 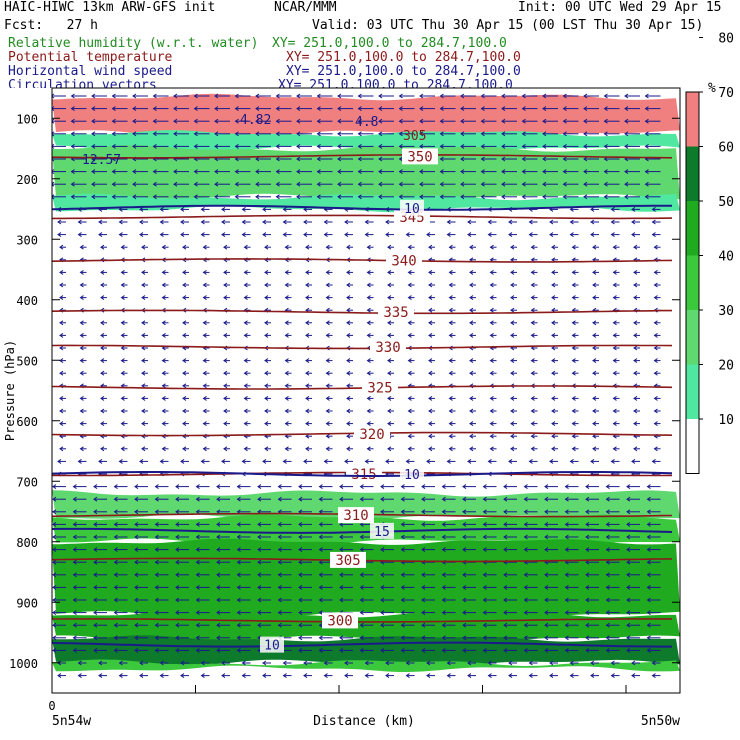 I want to click on theta-label-bg, so click(x=356, y=515).